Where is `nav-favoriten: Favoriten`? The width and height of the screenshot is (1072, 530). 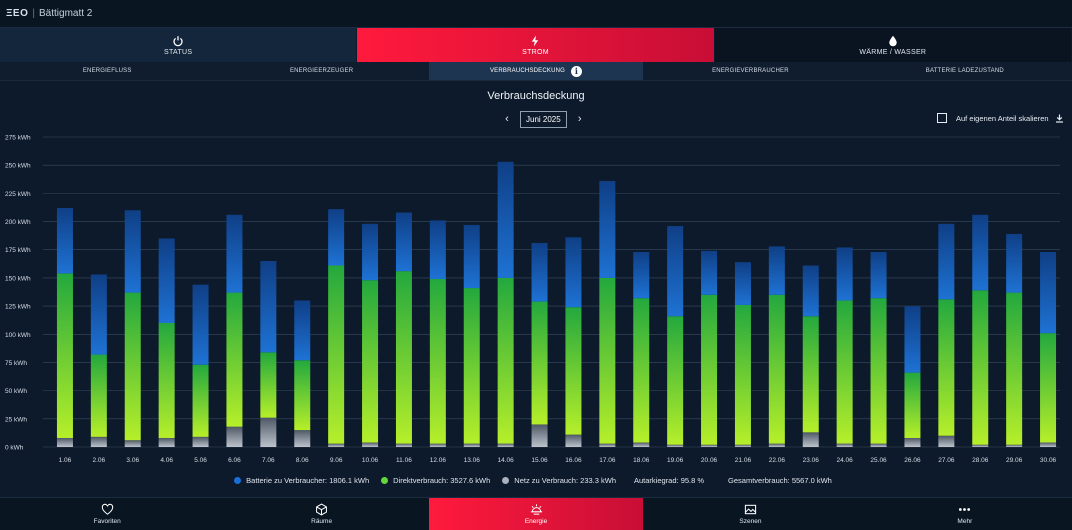 nav-favoriten: Favoriten is located at coordinates (107, 514).